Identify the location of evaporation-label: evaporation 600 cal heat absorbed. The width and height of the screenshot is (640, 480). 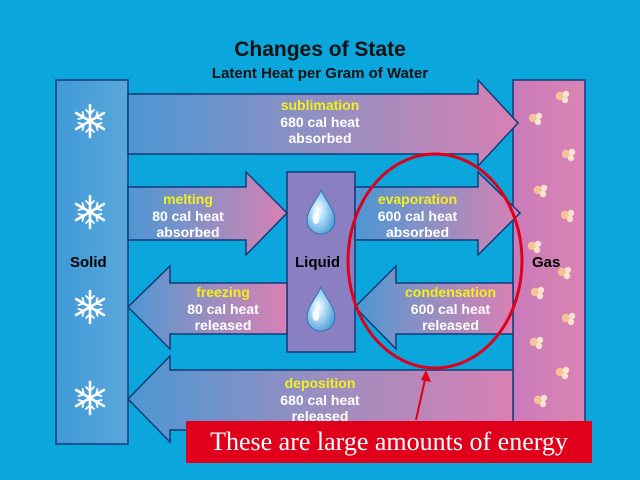
(417, 215).